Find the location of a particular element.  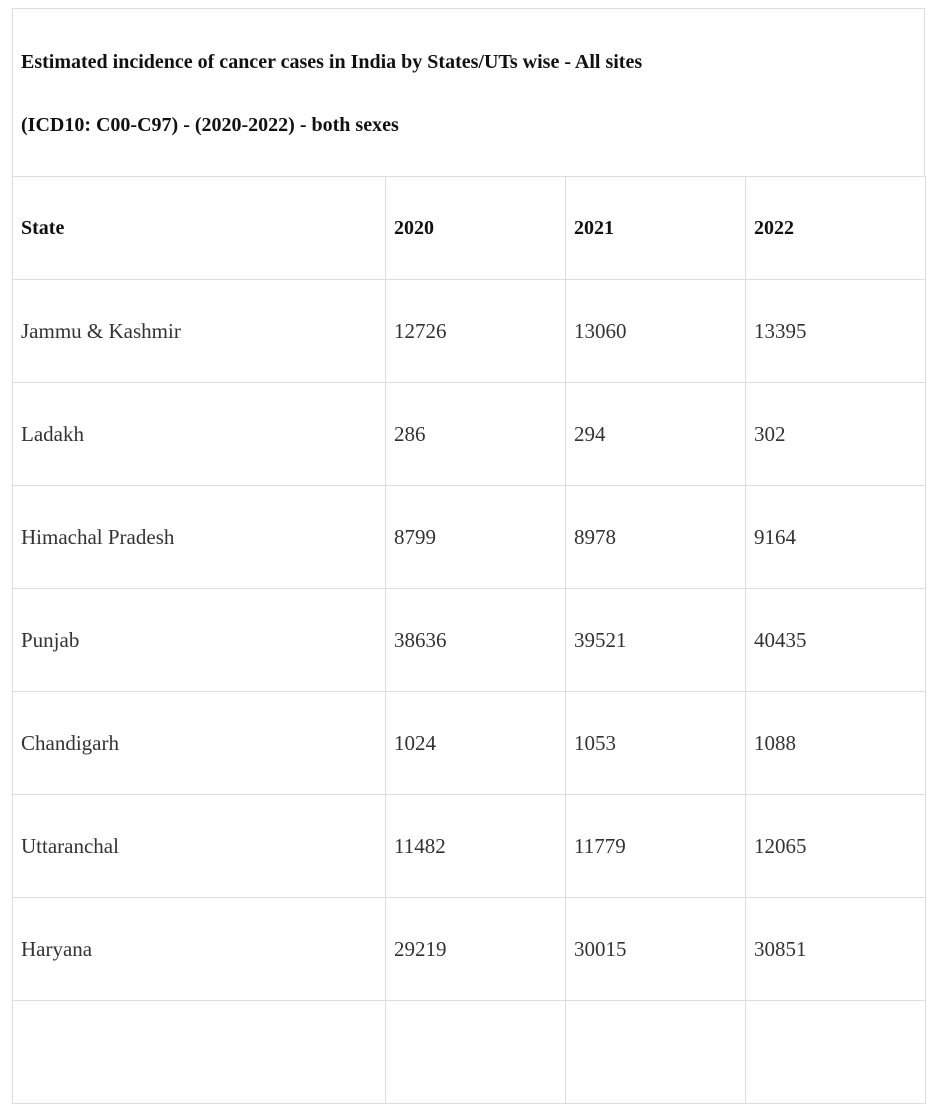

table-header-row: State 2020 2021 2022 is located at coordinates (469, 228).